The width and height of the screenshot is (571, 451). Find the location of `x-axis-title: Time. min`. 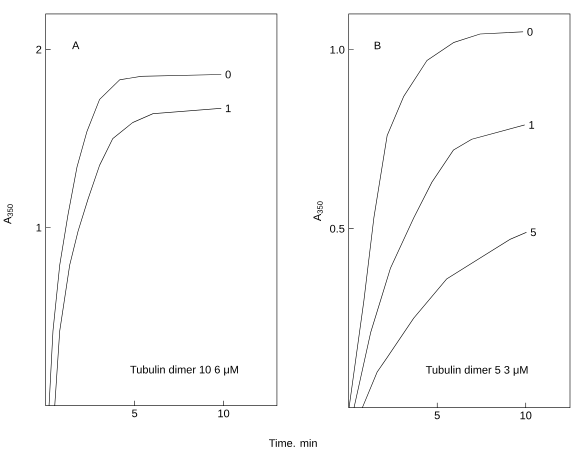

x-axis-title: Time. min is located at coordinates (293, 443).